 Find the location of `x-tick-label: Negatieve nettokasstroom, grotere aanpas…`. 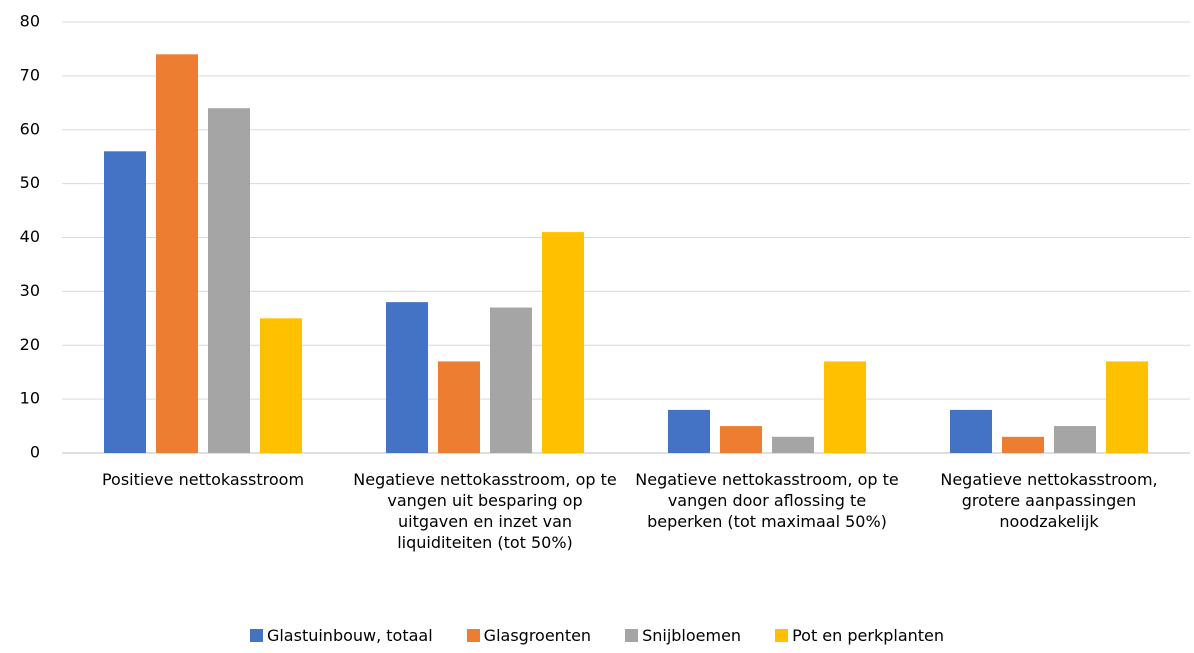

x-tick-label: Negatieve nettokasstroom, grotere aanpas… is located at coordinates (1049, 500).